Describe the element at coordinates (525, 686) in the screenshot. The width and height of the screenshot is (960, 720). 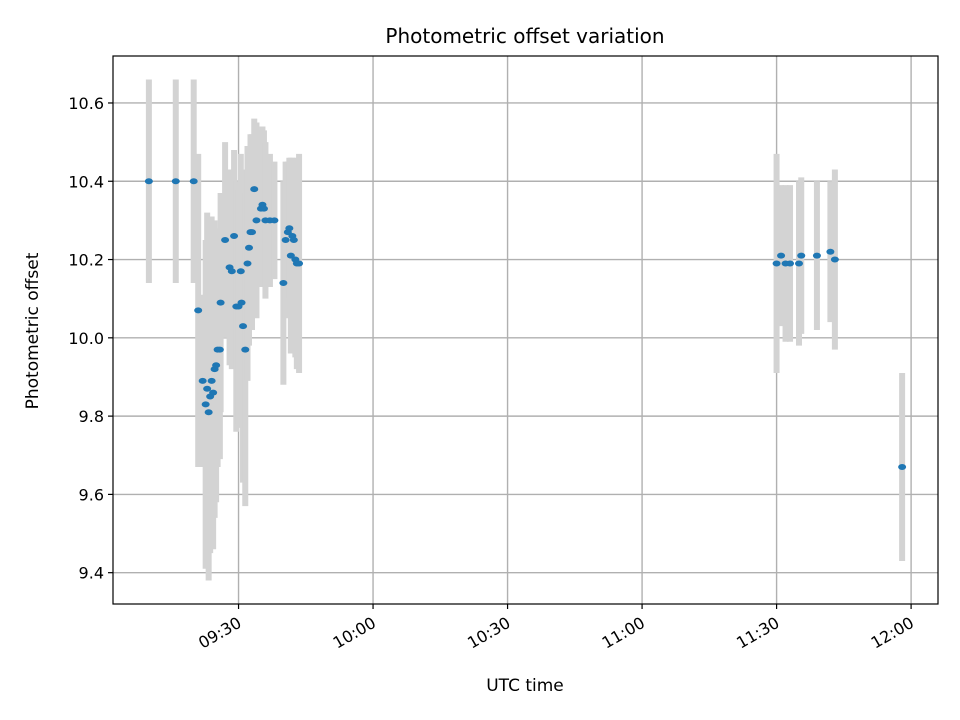
I see `x-axis-label: UTC time` at that location.